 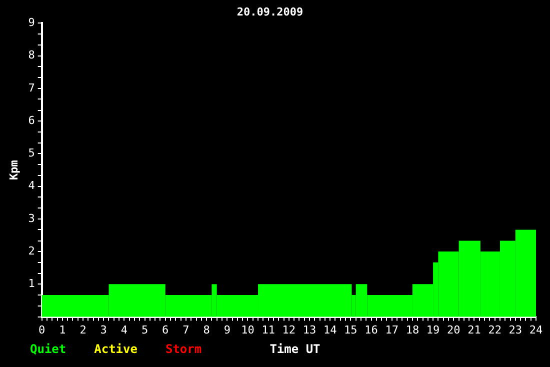 I want to click on y-tick-label: 4, so click(x=32, y=185).